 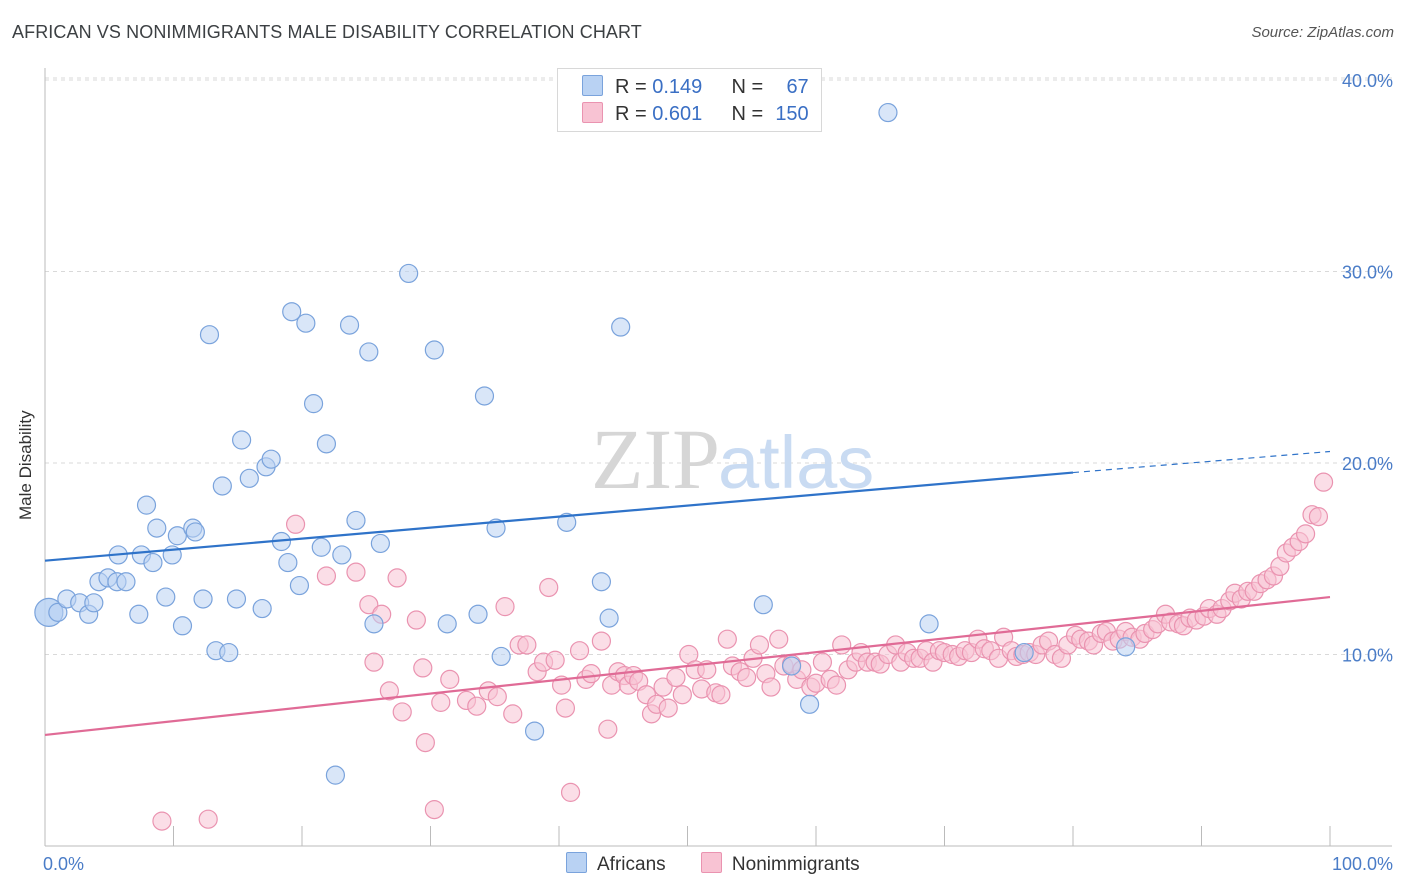 What do you see at coordinates (655, 459) in the screenshot?
I see `watermark-zip: ZIP` at bounding box center [655, 459].